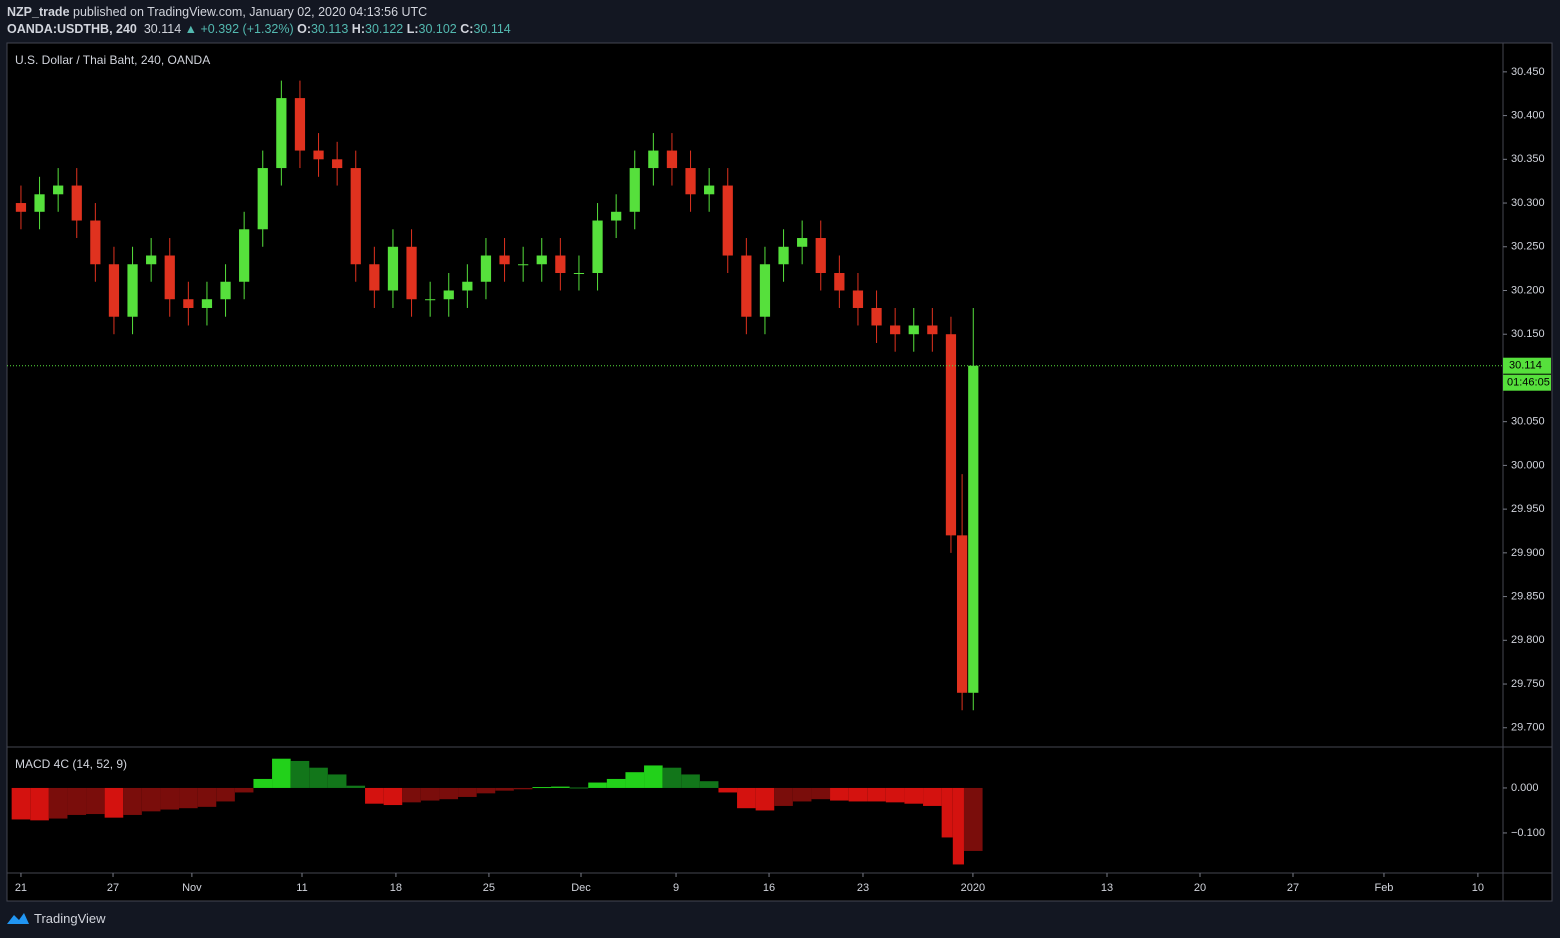 The width and height of the screenshot is (1560, 938). What do you see at coordinates (1528, 72) in the screenshot?
I see `y-tick-label: 30.450` at bounding box center [1528, 72].